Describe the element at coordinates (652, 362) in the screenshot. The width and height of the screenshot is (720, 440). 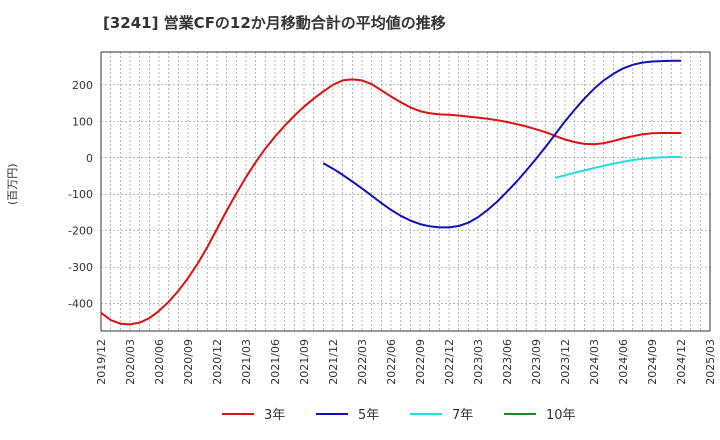
I see `x-tick-label: 2024/09` at that location.